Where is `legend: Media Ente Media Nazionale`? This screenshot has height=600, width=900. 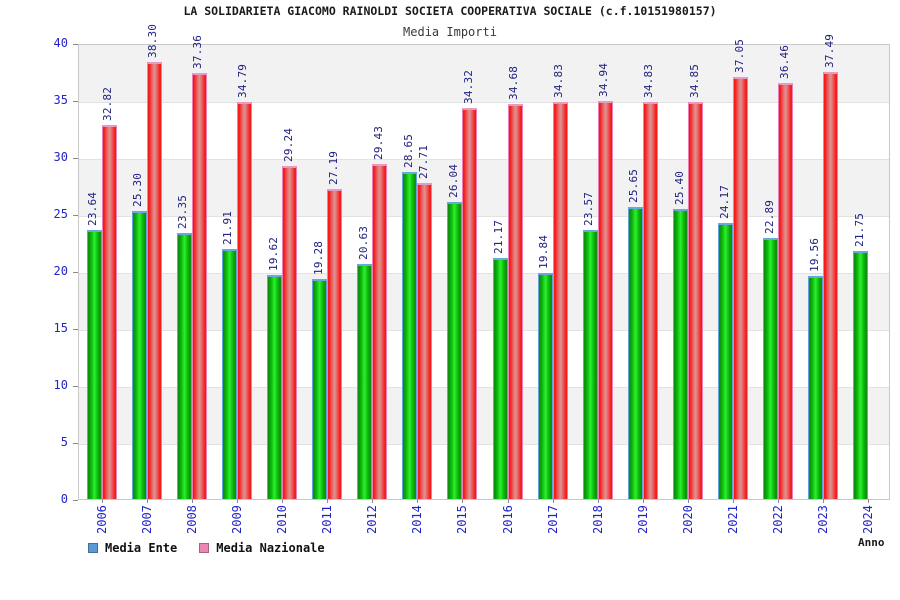
legend: Media Ente Media Nazionale is located at coordinates (217, 548).